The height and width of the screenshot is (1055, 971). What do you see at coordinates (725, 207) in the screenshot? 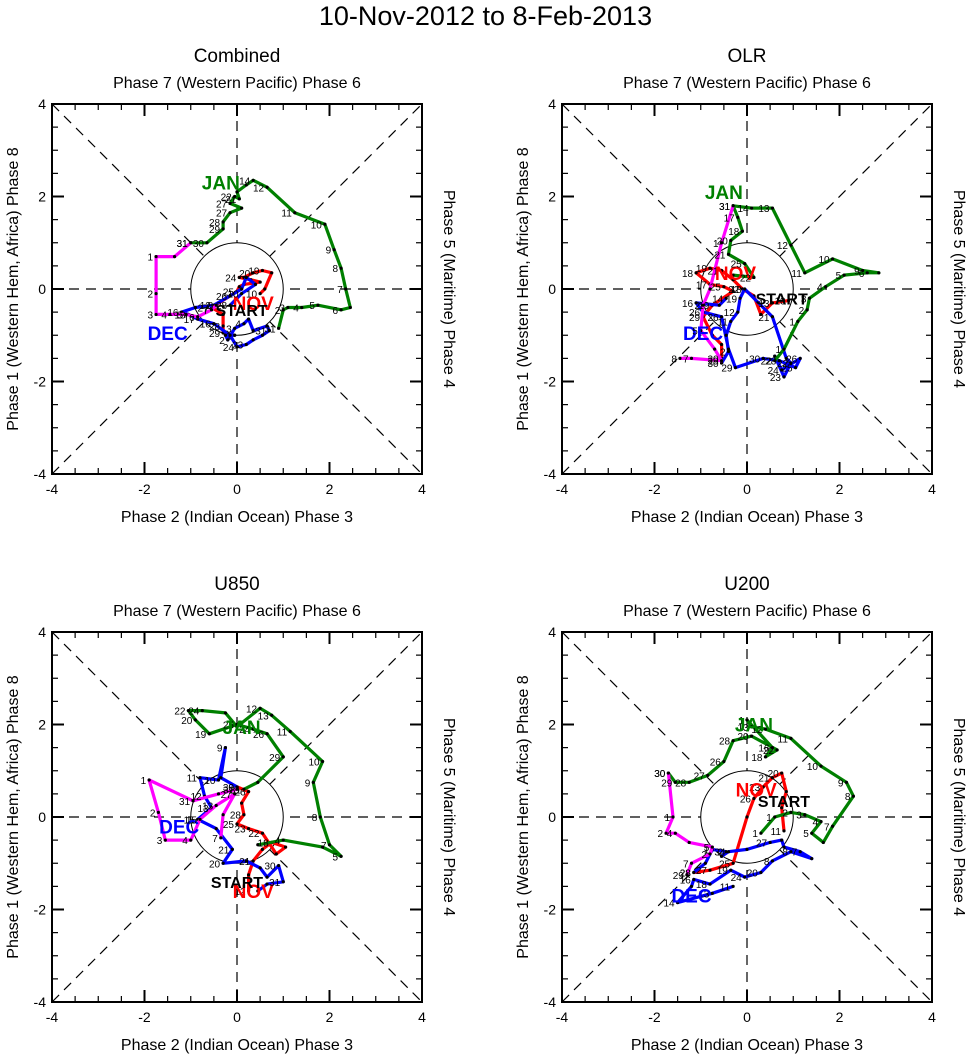
I see `day-label: 31` at bounding box center [725, 207].